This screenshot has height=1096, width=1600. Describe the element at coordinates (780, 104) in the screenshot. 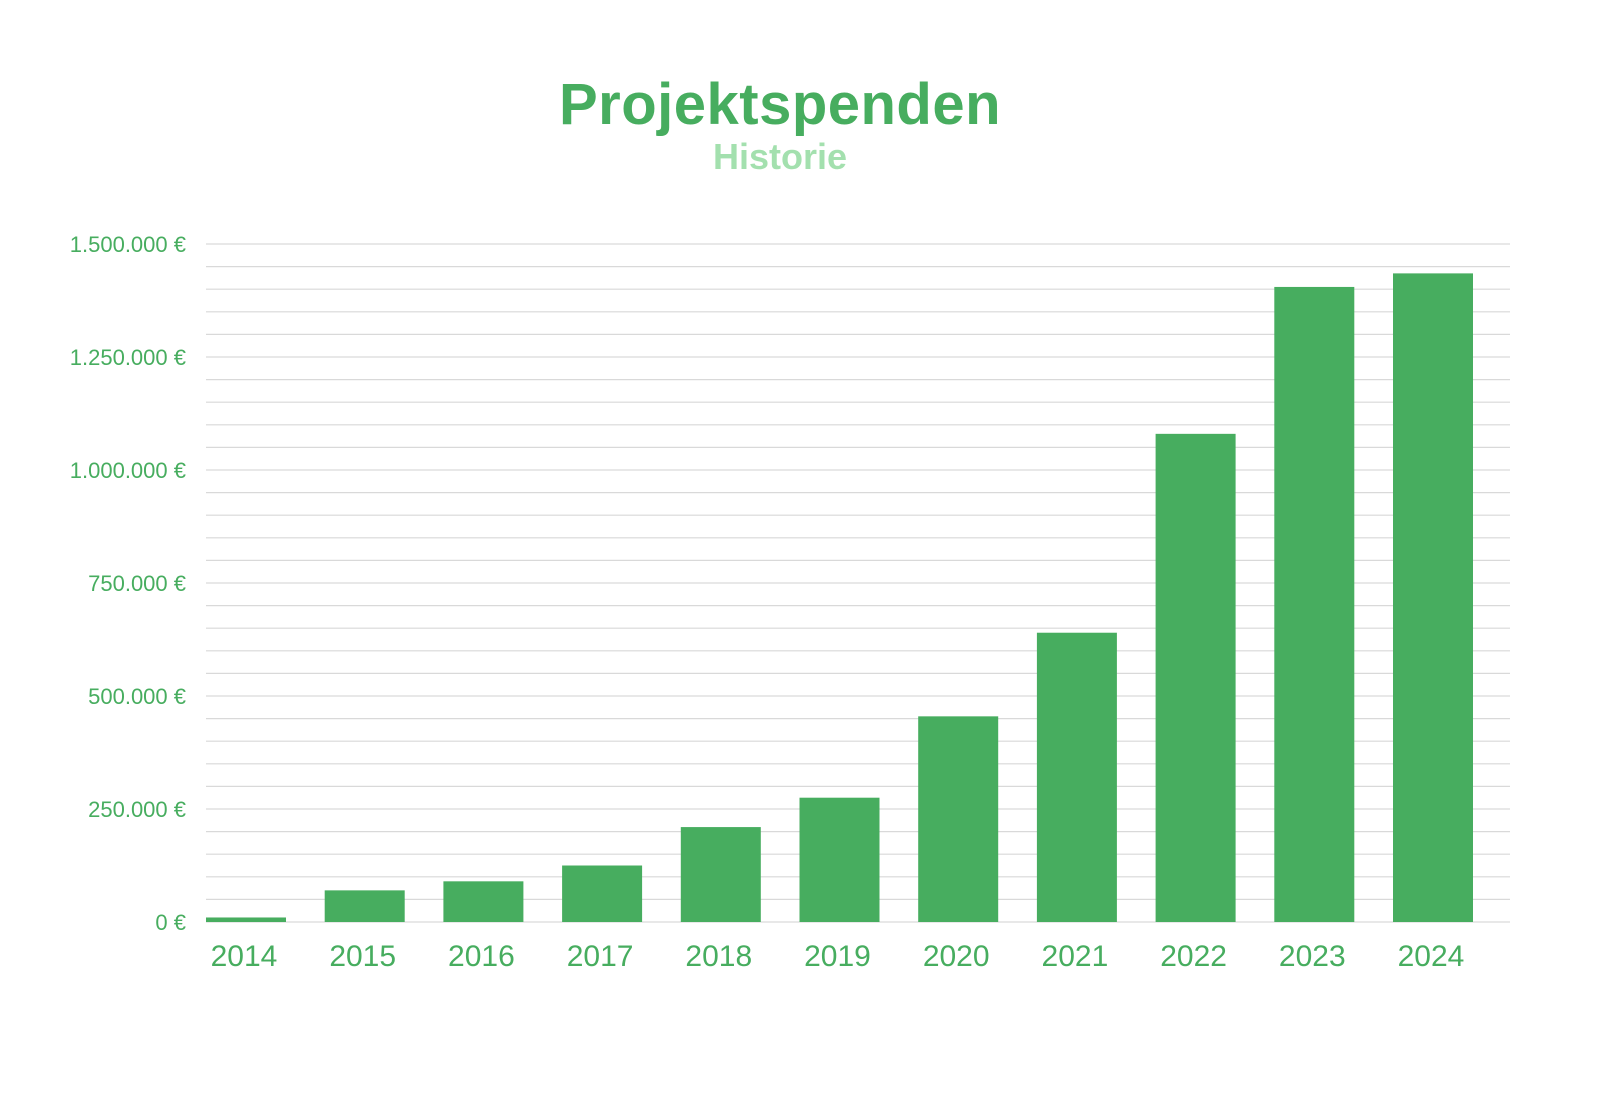

I see `chart-title: Projektspenden` at that location.